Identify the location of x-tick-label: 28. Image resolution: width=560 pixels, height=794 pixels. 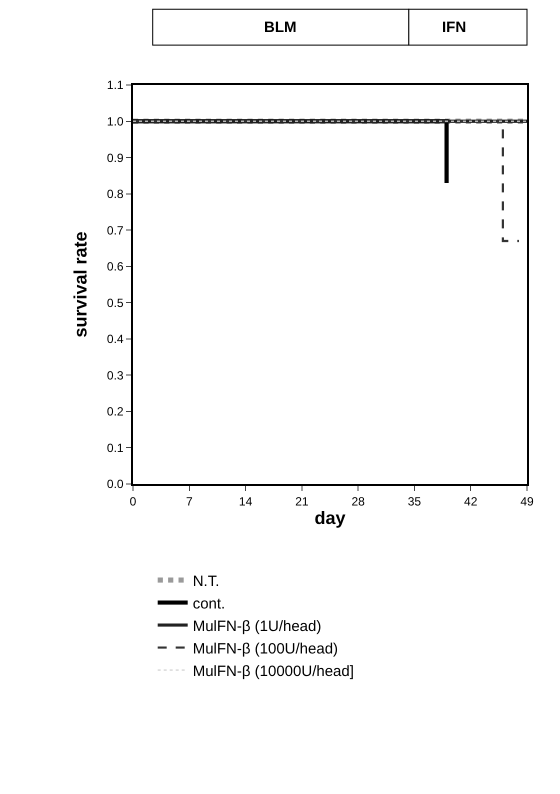
(358, 501).